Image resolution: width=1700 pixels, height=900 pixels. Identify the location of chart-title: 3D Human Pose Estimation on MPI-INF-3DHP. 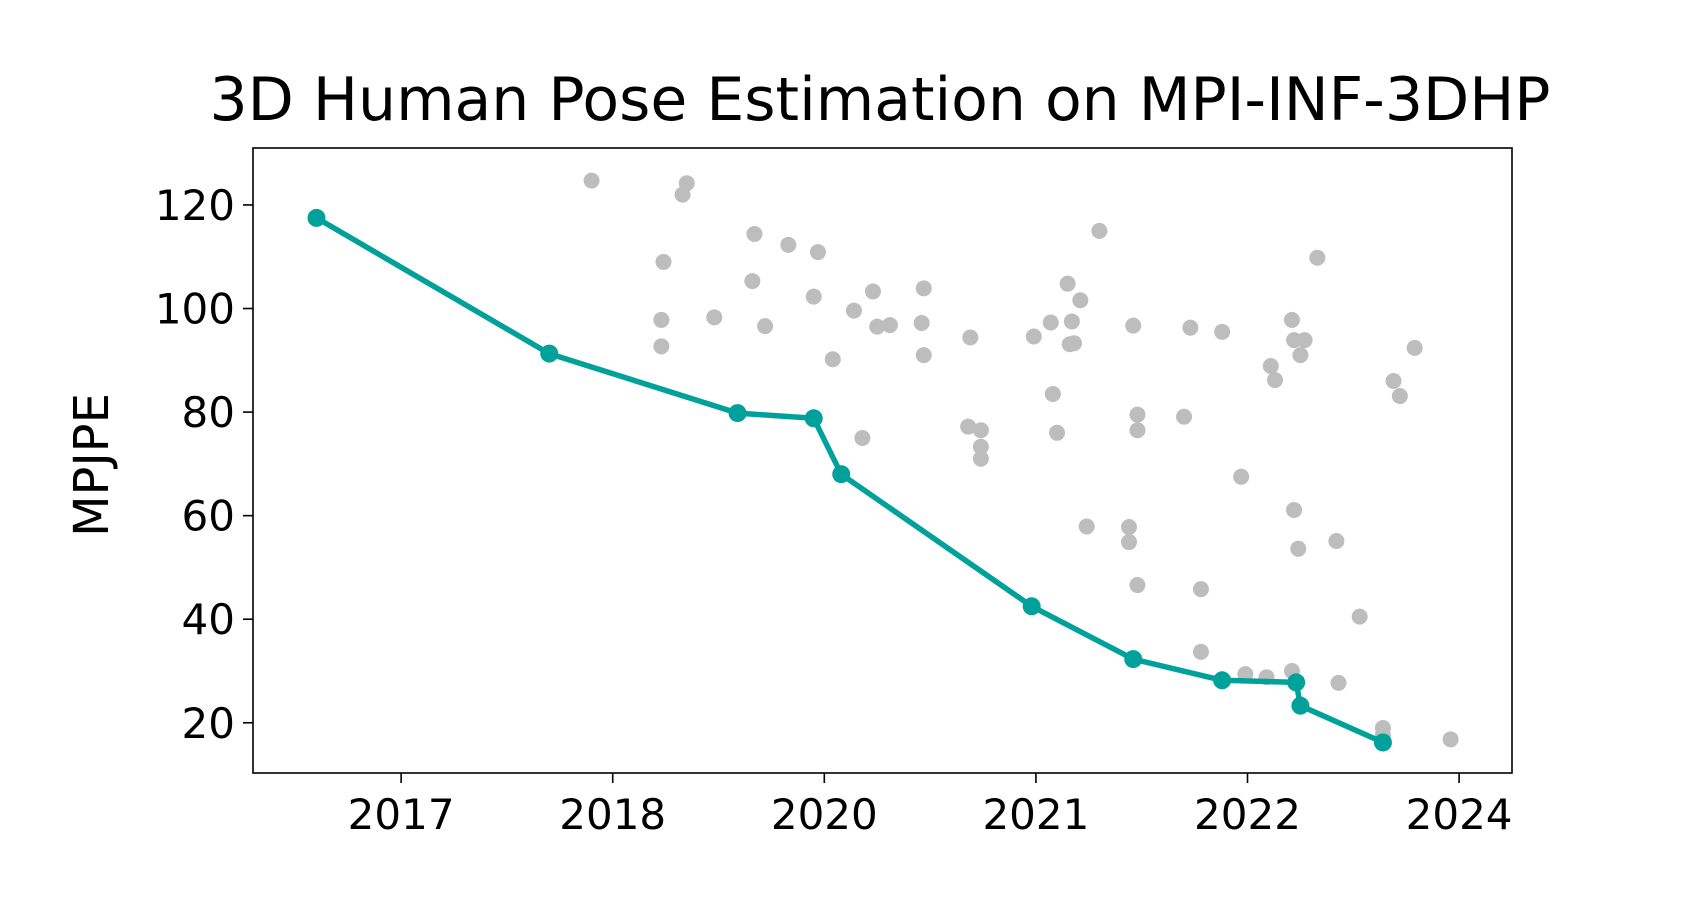
(879, 100).